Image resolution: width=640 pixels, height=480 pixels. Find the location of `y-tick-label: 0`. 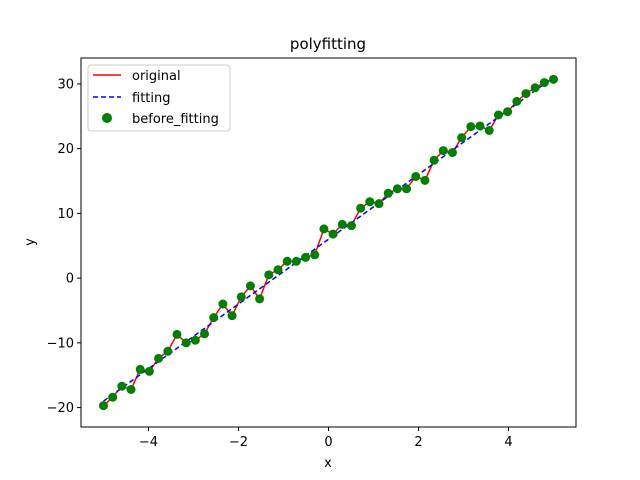

y-tick-label: 0 is located at coordinates (70, 279).